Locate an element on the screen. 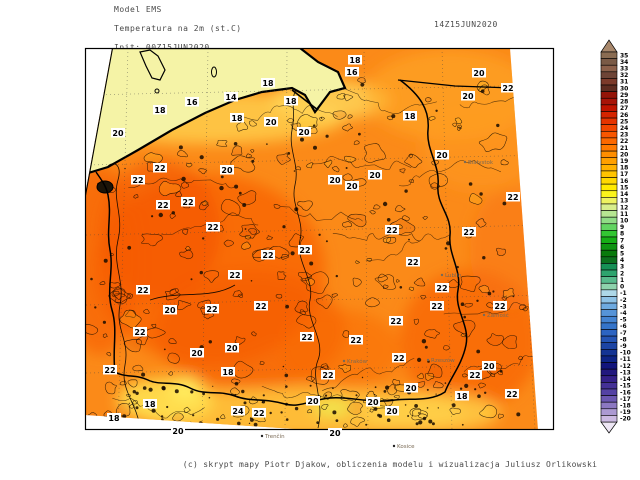  colorbar-tick-label: 26 is located at coordinates (624, 115).